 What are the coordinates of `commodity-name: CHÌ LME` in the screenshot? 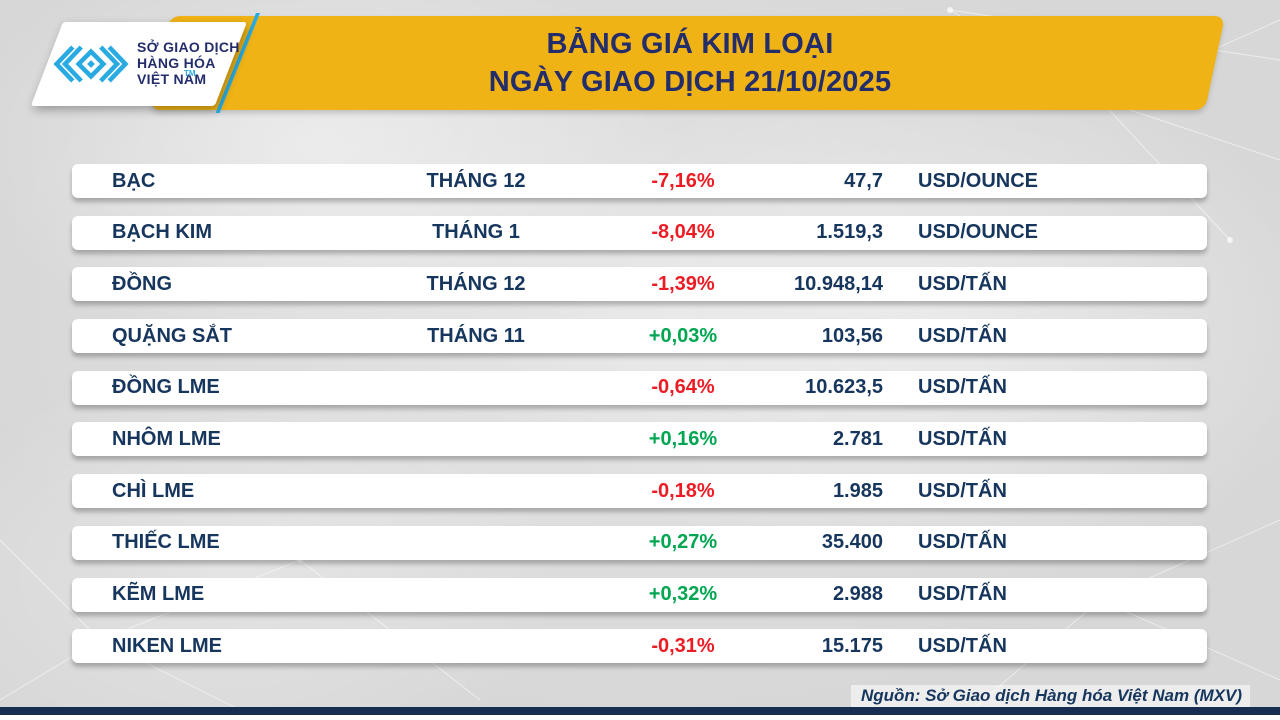 It's located at (153, 490).